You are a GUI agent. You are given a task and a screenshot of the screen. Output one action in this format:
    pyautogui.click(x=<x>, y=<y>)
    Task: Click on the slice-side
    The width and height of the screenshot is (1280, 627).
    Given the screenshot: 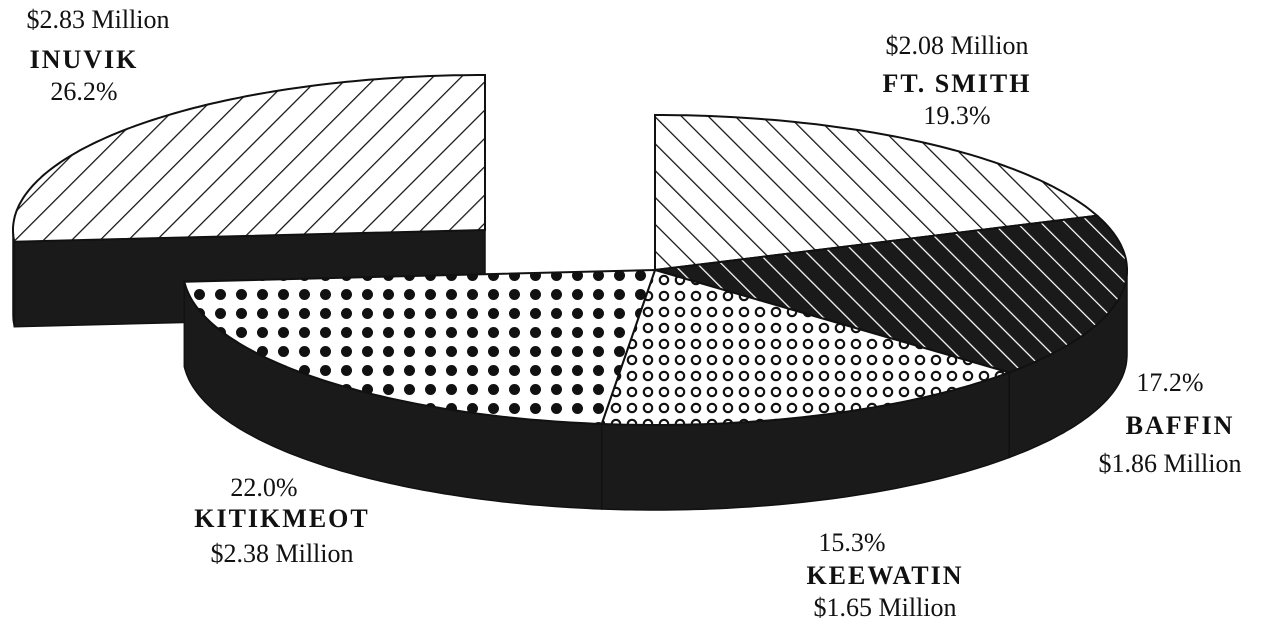 What is the action you would take?
    pyautogui.click(x=14, y=278)
    